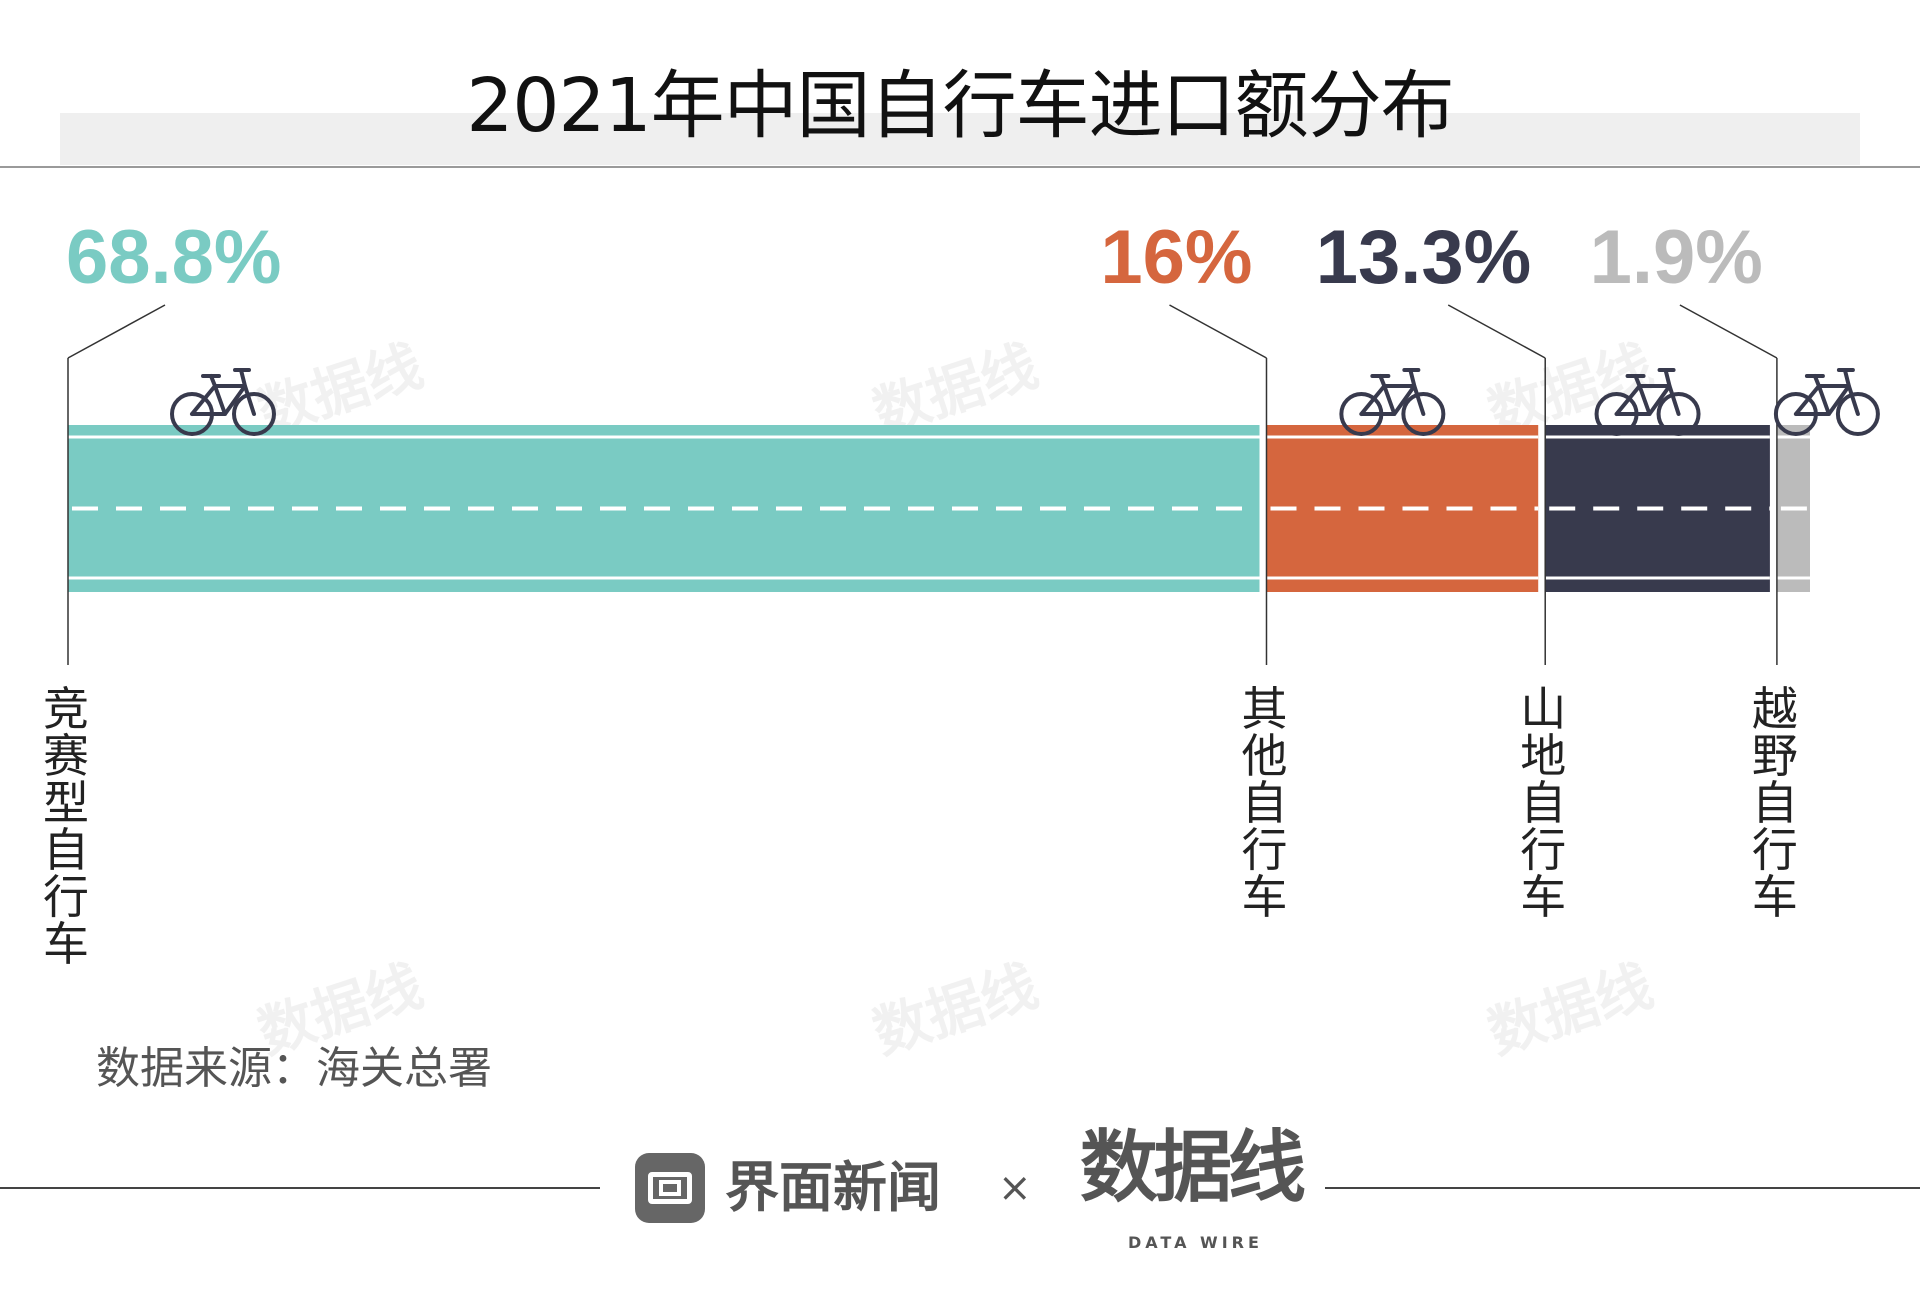 This screenshot has height=1311, width=1920. Describe the element at coordinates (66, 826) in the screenshot. I see `category-label: 竞赛型自行车` at that location.